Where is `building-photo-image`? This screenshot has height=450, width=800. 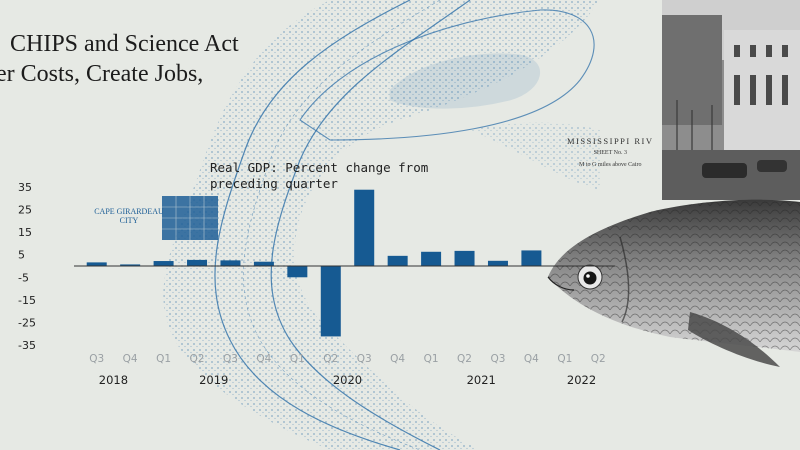
building-photo-image is located at coordinates (731, 100).